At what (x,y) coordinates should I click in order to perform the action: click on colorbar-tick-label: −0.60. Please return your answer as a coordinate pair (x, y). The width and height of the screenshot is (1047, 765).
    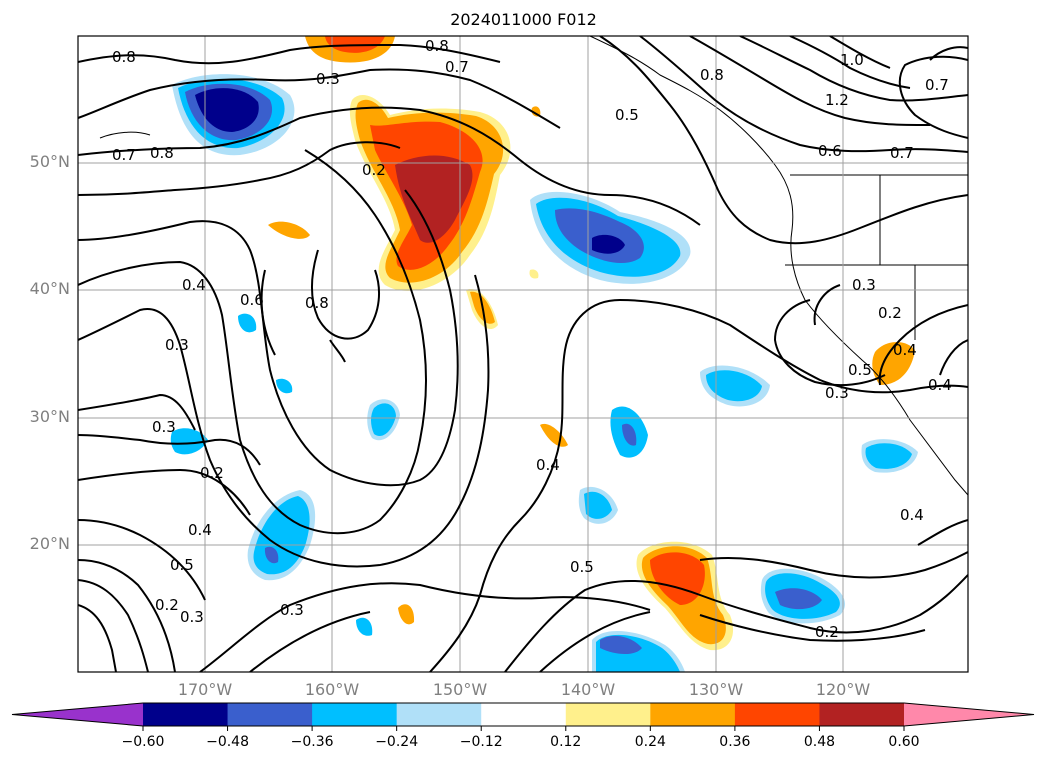
    Looking at the image, I should click on (143, 742).